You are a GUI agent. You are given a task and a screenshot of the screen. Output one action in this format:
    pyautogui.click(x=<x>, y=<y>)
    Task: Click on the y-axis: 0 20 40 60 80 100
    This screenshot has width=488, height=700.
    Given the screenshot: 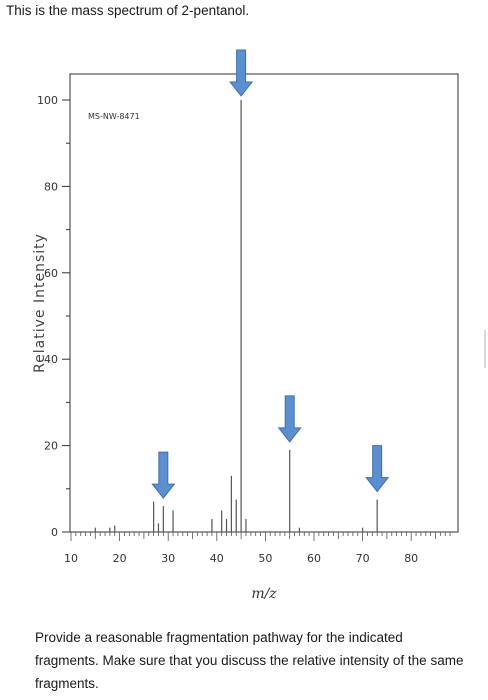 What is the action you would take?
    pyautogui.click(x=53, y=316)
    